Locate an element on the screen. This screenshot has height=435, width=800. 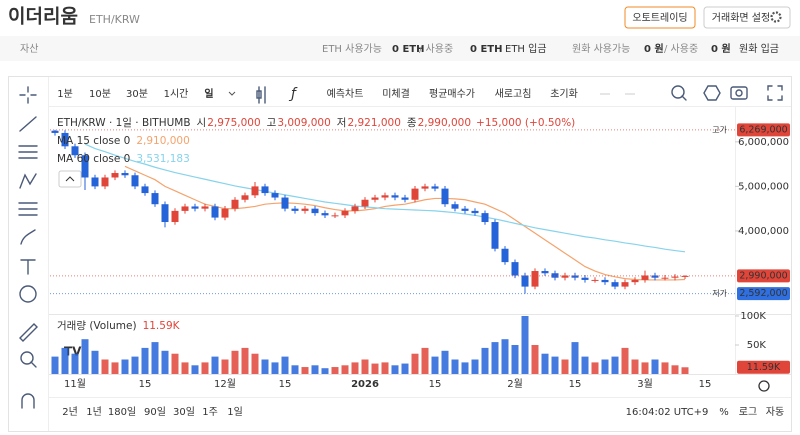
ma-legend: MA 60 close 0 3,531,183 is located at coordinates (123, 159).